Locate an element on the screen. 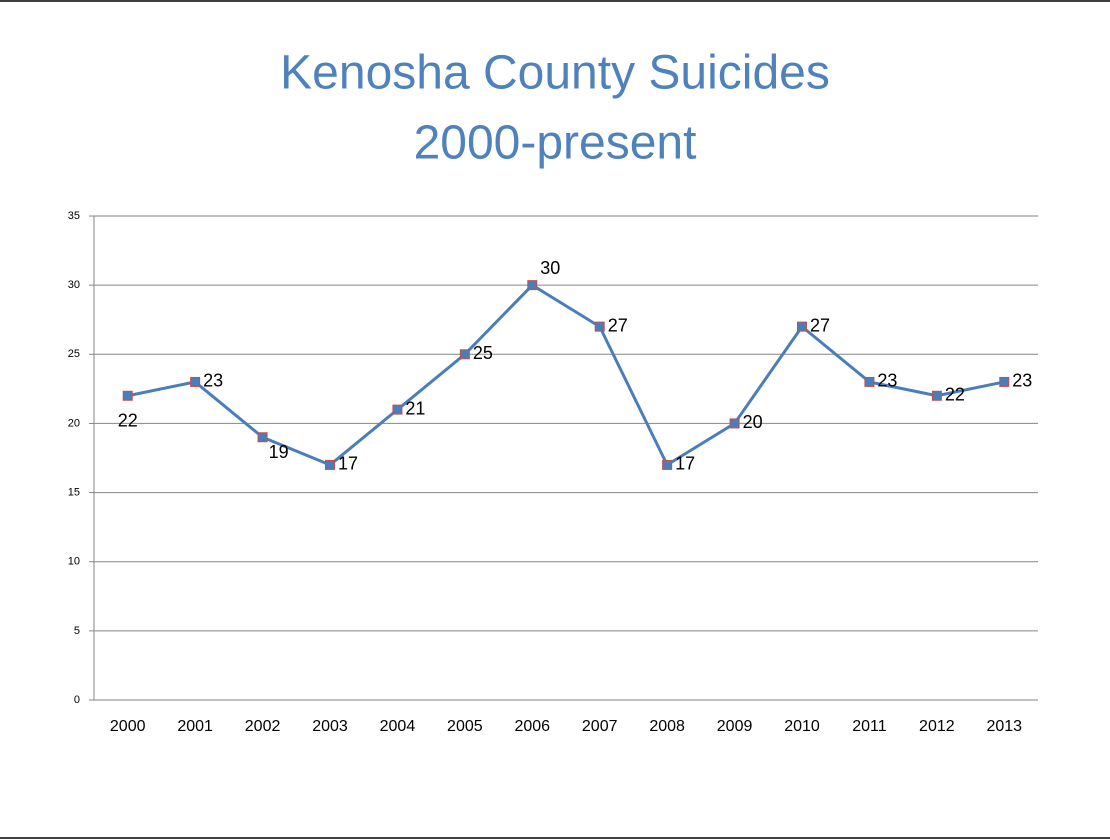 The height and width of the screenshot is (840, 1110). data-label: 19 is located at coordinates (279, 452).